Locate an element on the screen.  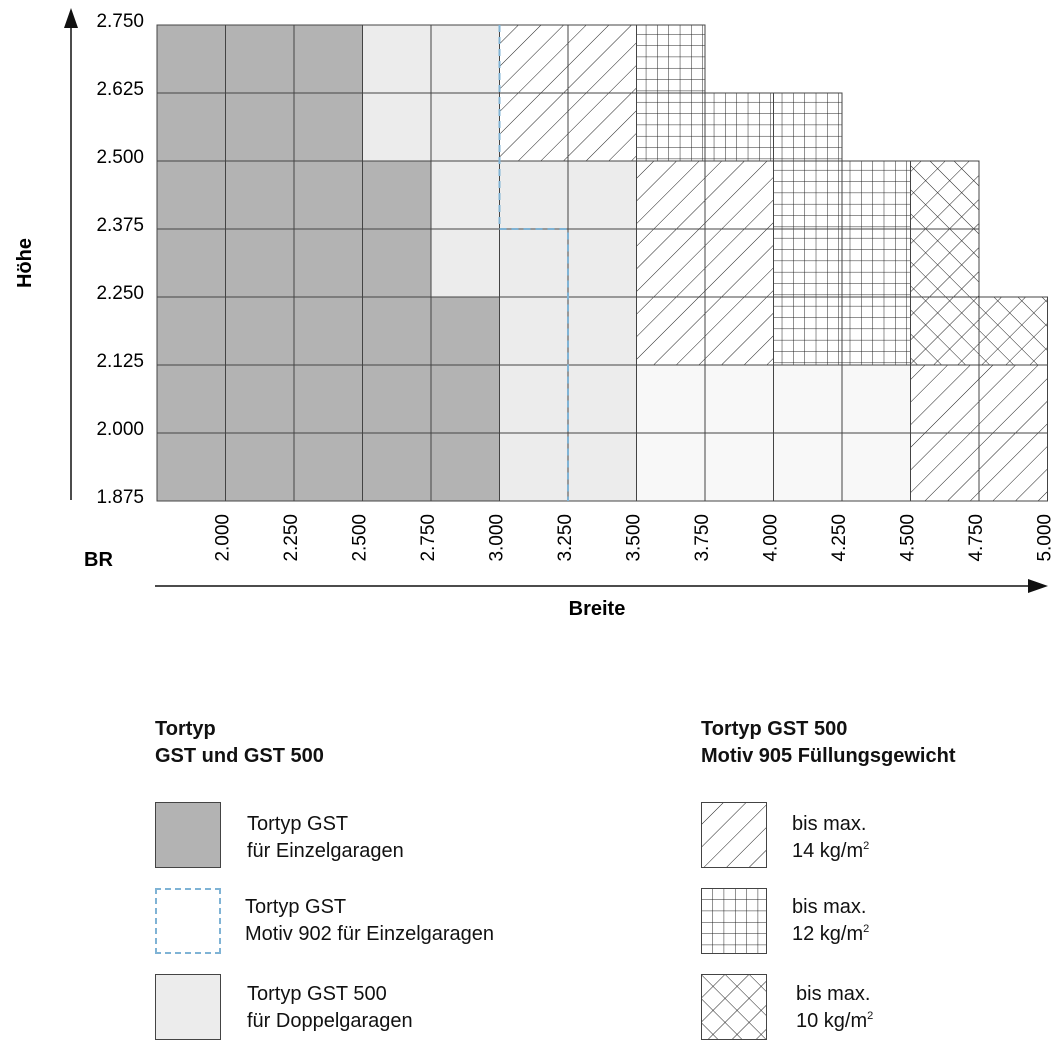
legend-swatch-gst is located at coordinates (188, 835).